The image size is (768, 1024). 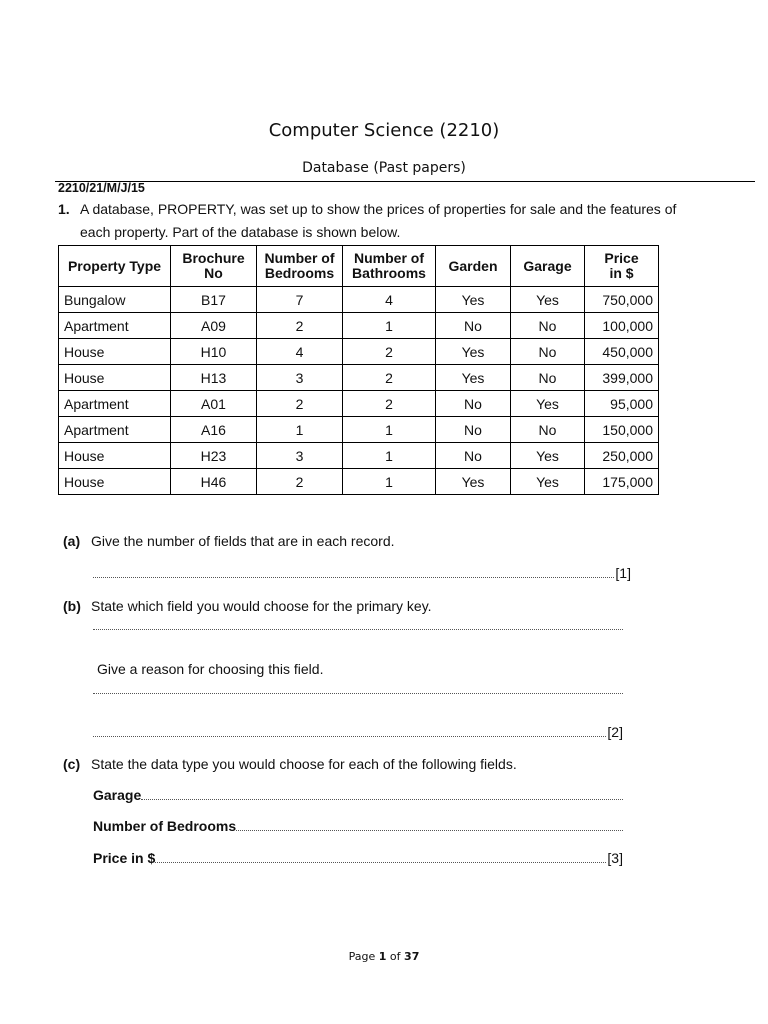 I want to click on mark-c: [3], so click(x=615, y=858).